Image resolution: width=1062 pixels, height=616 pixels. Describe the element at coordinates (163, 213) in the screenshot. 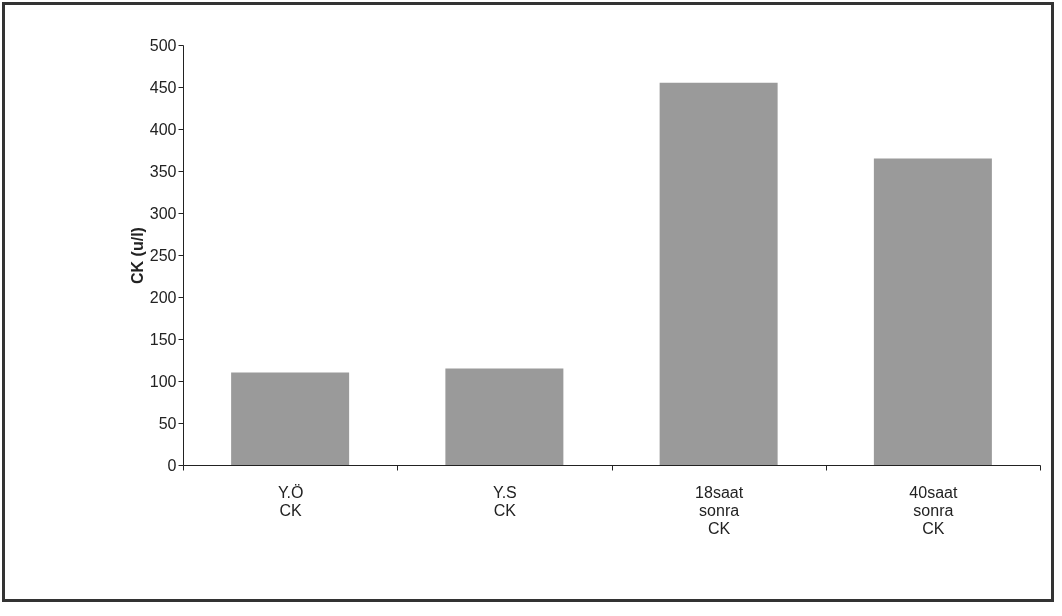

I see `y-tick-label: 300` at that location.